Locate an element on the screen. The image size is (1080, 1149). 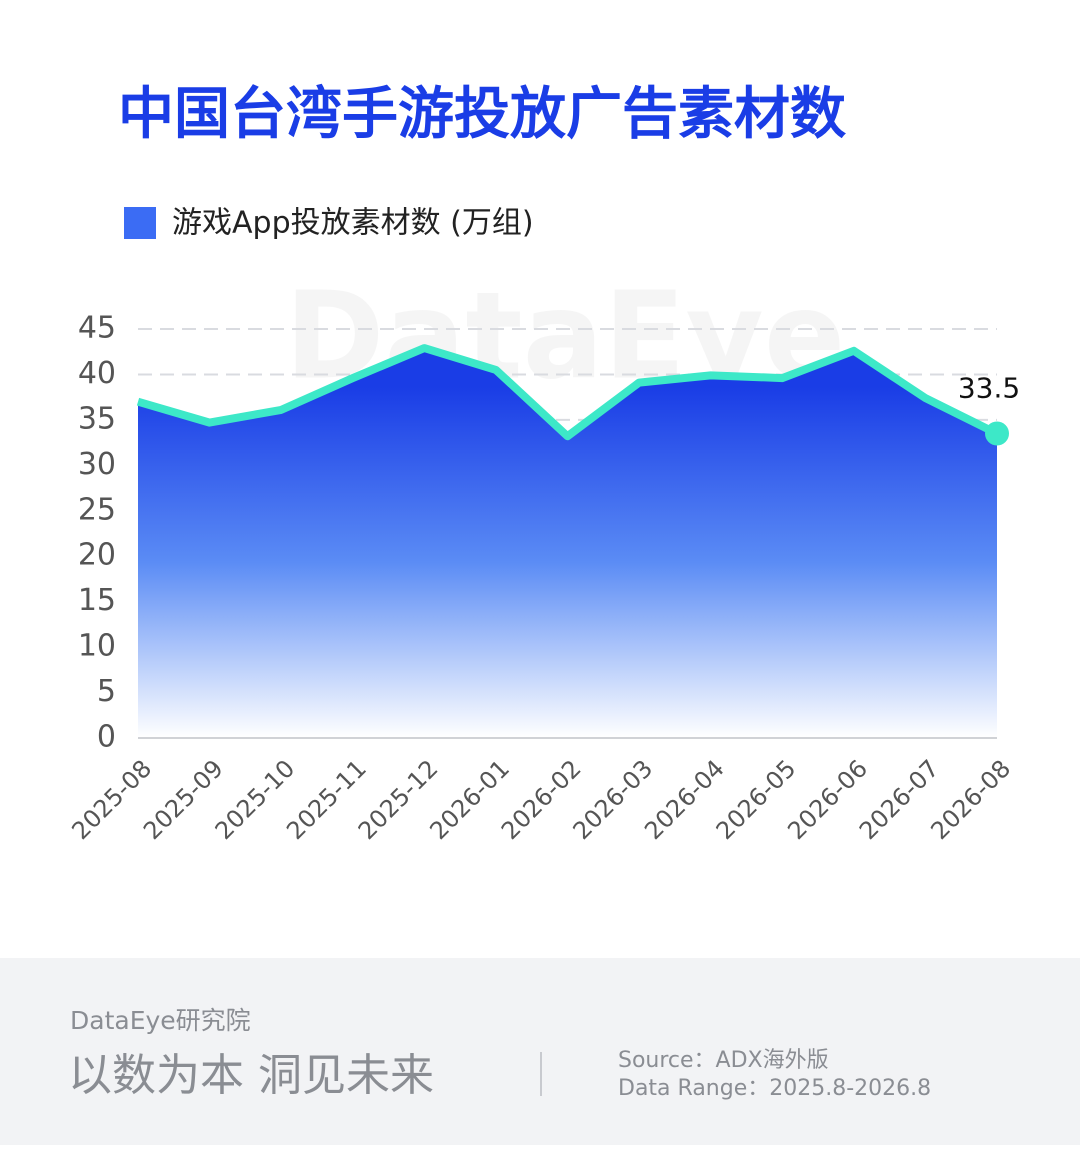
footer-slogan: 以数为本 洞见未来 is located at coordinates (251, 1075).